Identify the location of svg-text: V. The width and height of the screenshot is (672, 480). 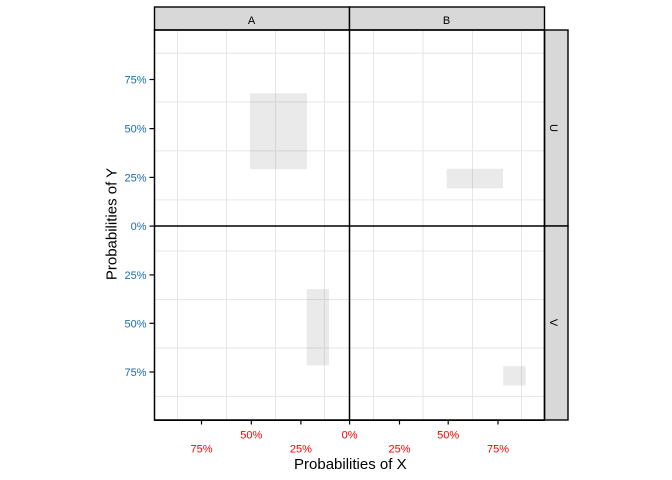
(553, 323).